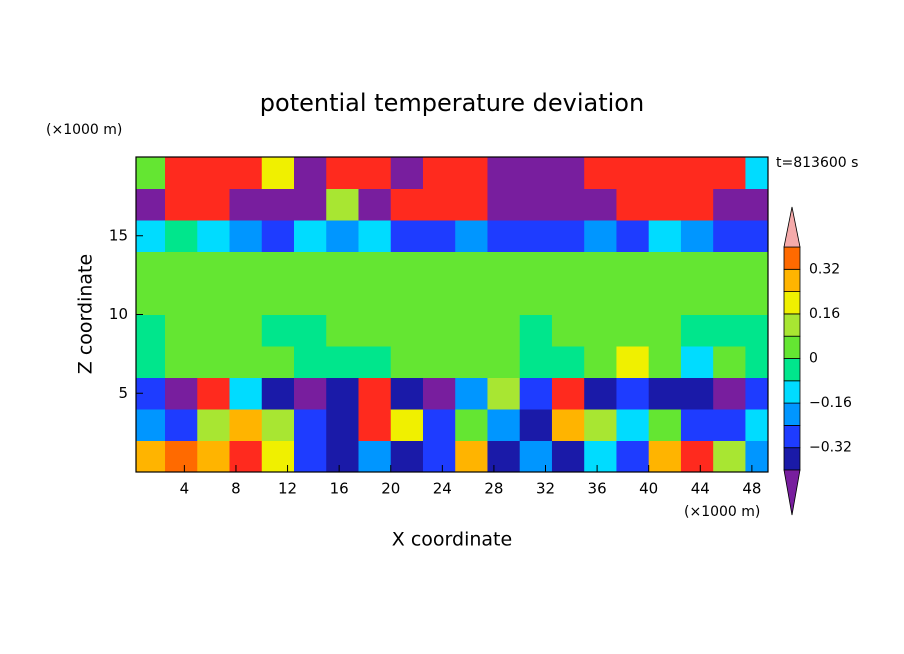  I want to click on x-axis-label: X coordinate, so click(452, 540).